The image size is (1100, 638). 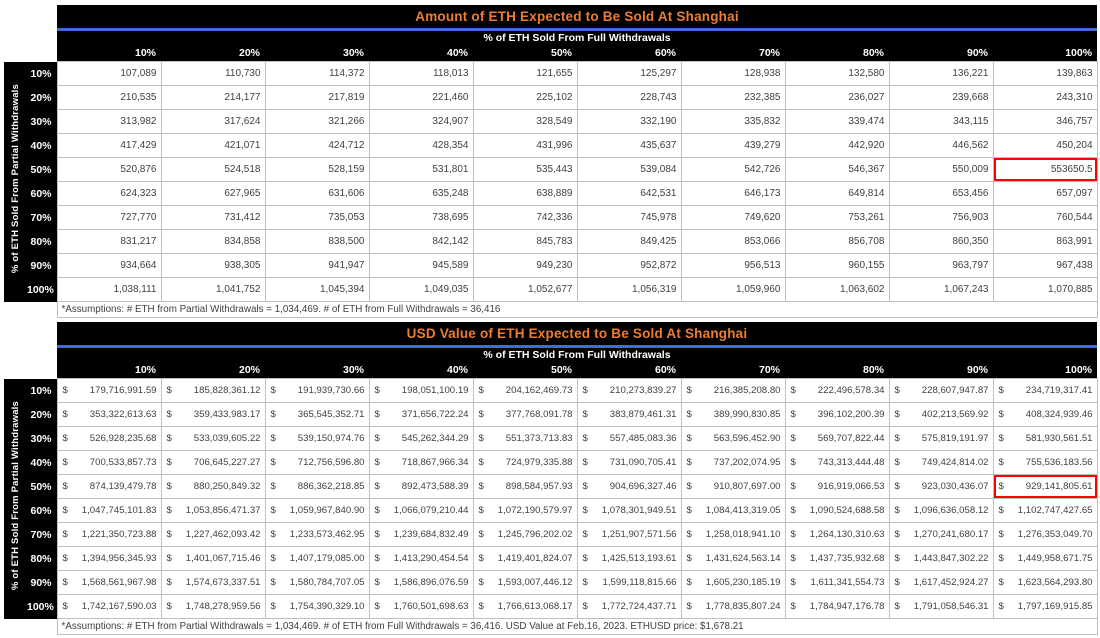 What do you see at coordinates (733, 121) in the screenshot?
I see `data-cell: 335,832` at bounding box center [733, 121].